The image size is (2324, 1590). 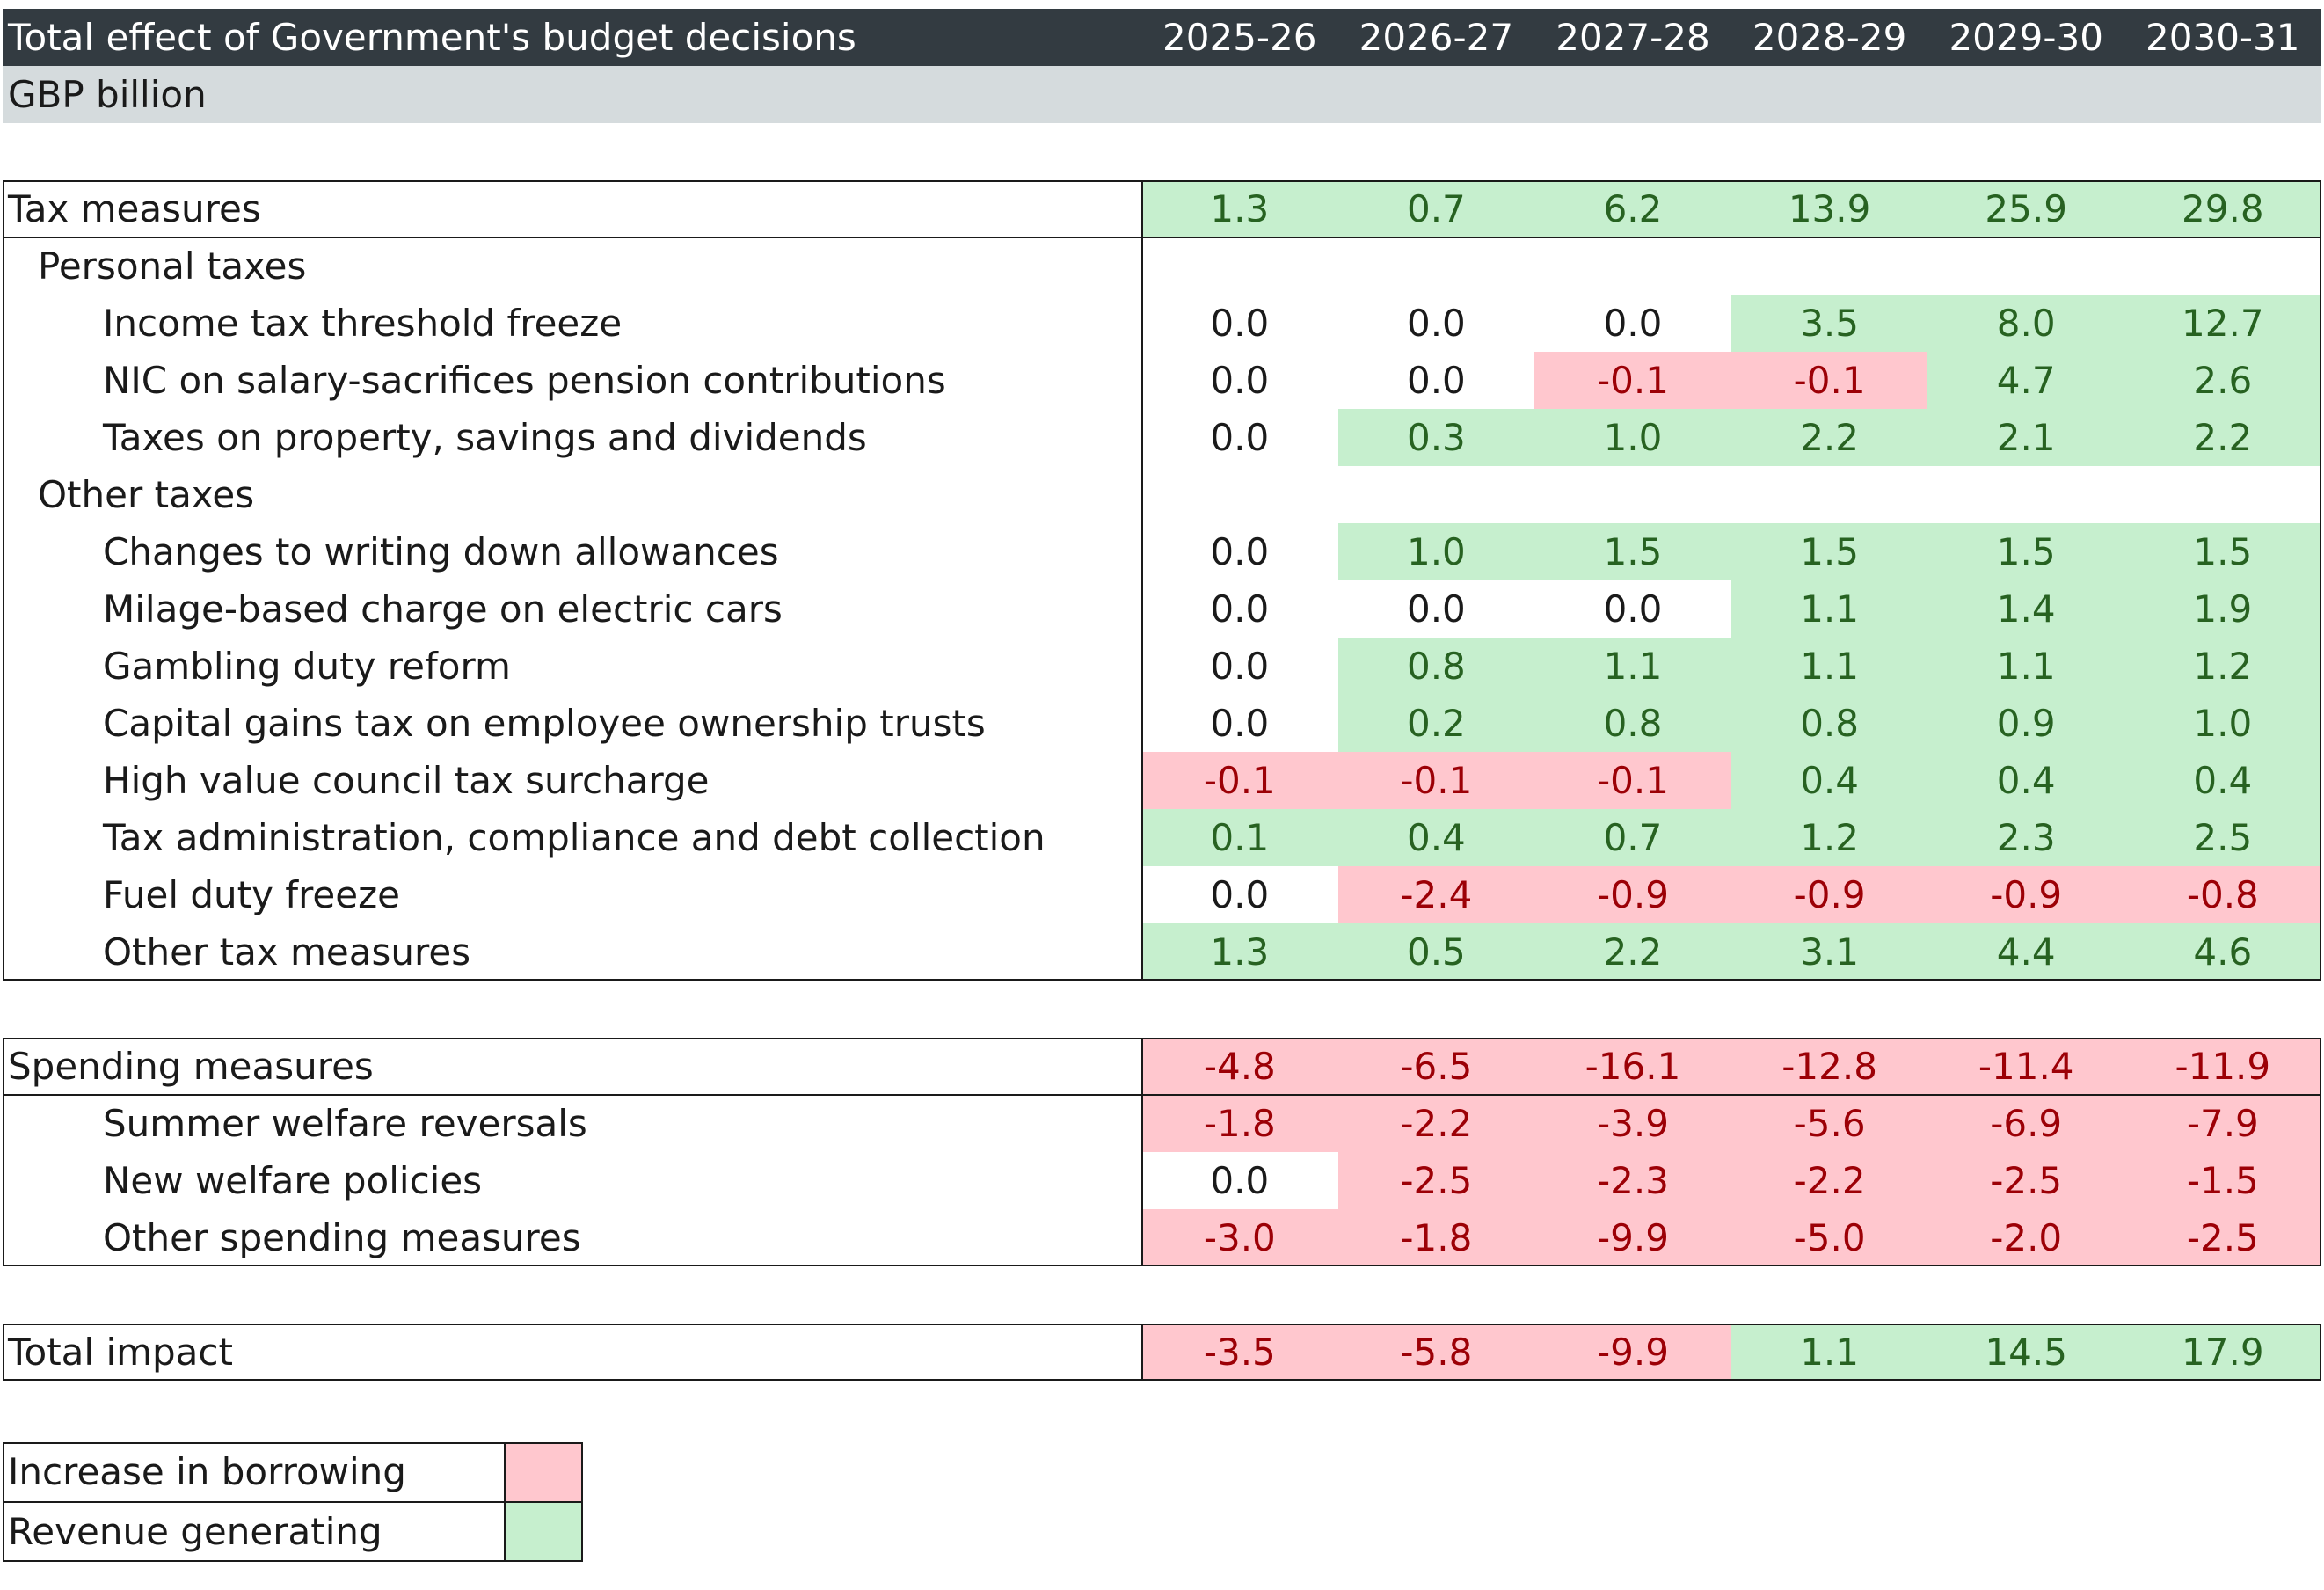 I want to click on value-cell: -6.5, so click(x=1436, y=1066).